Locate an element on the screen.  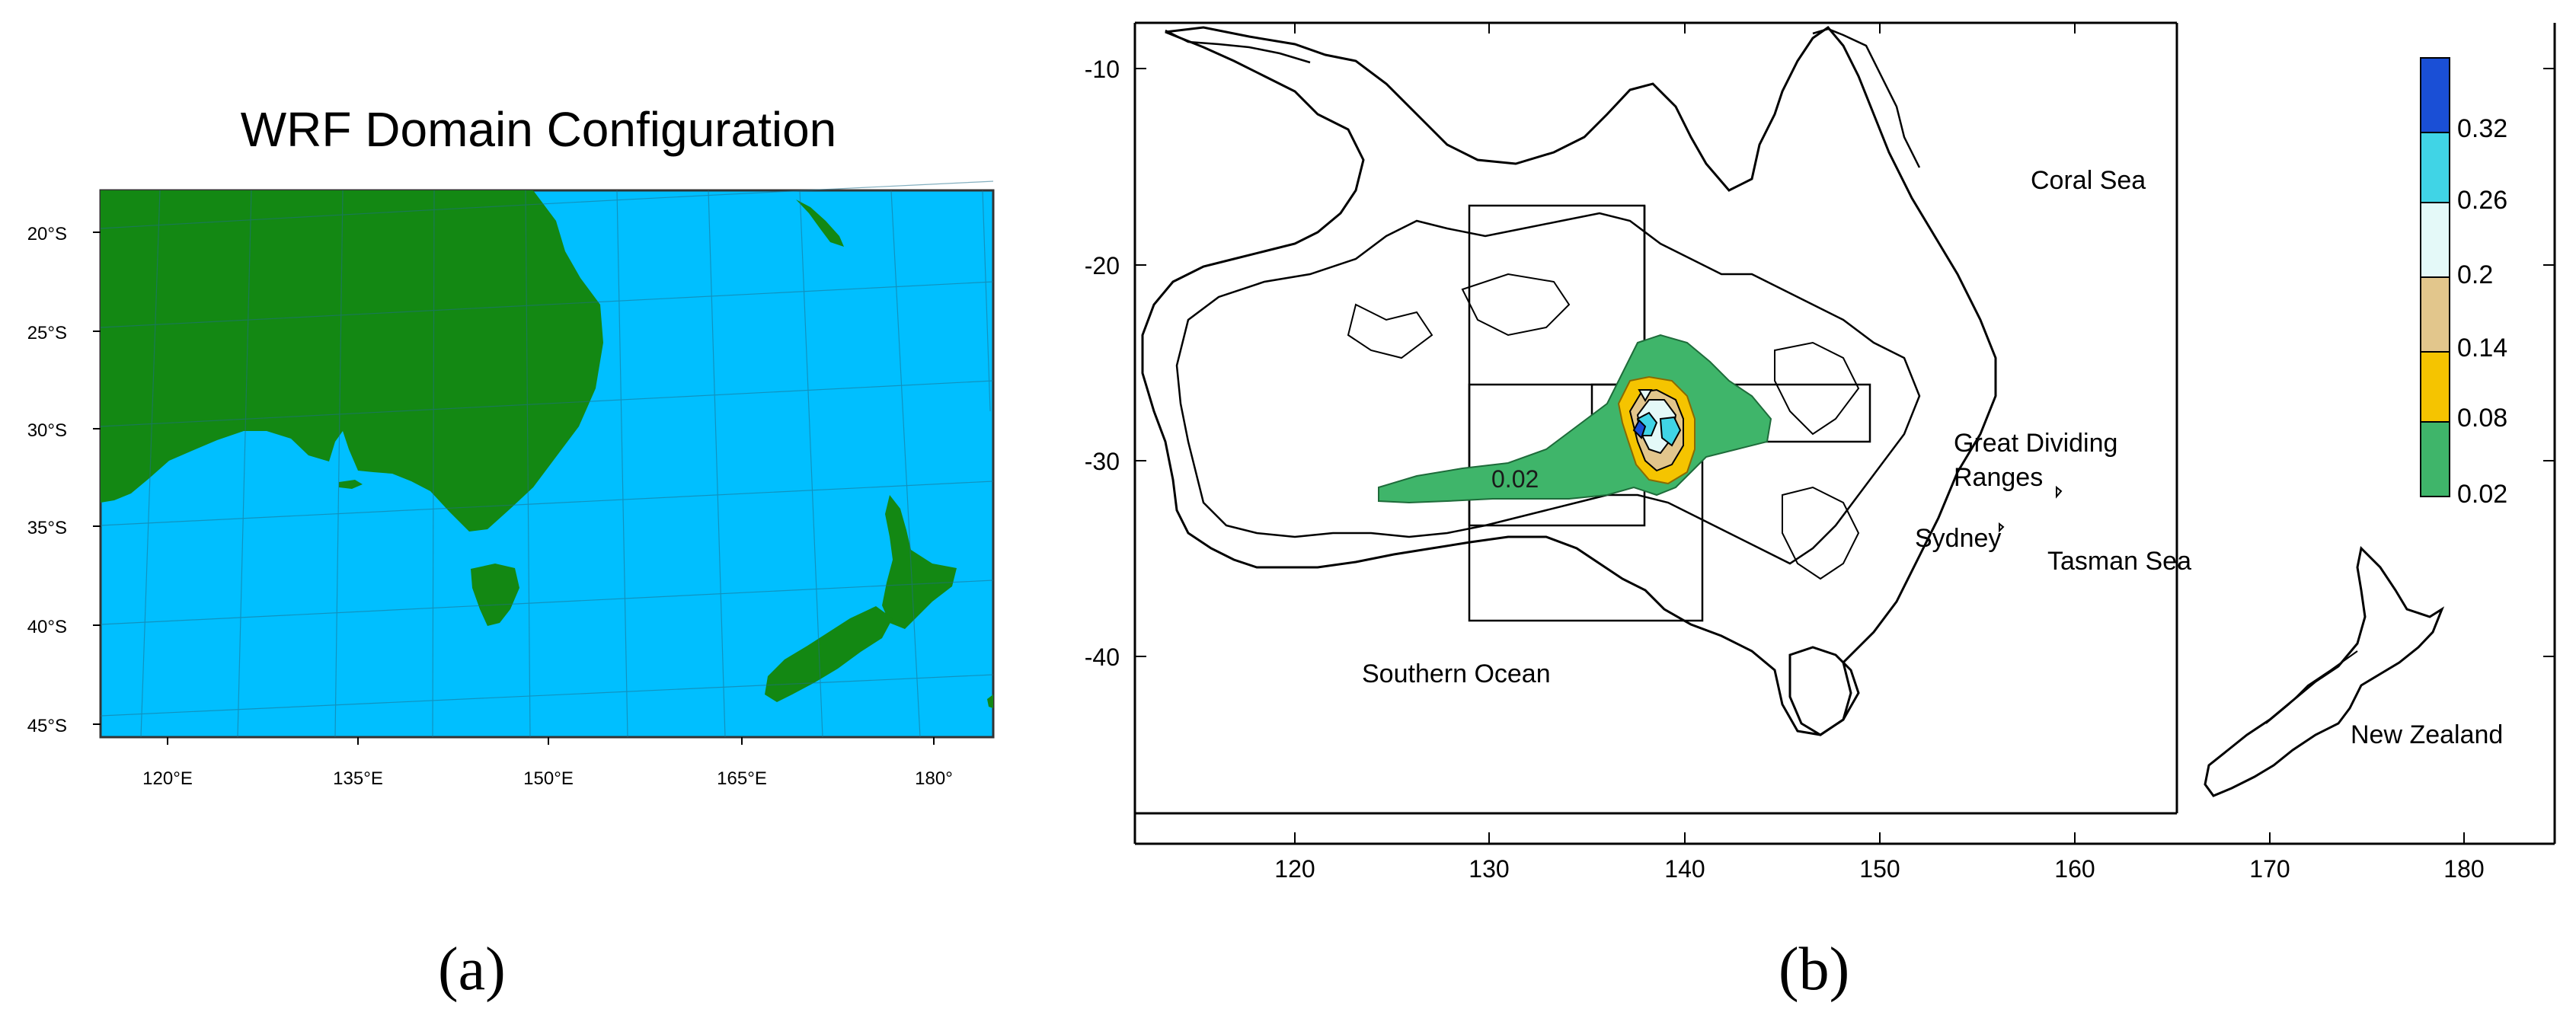
colorbar: 0.32 0.26 0.2 0.14 0.08 0.02 is located at coordinates (2463, 283).